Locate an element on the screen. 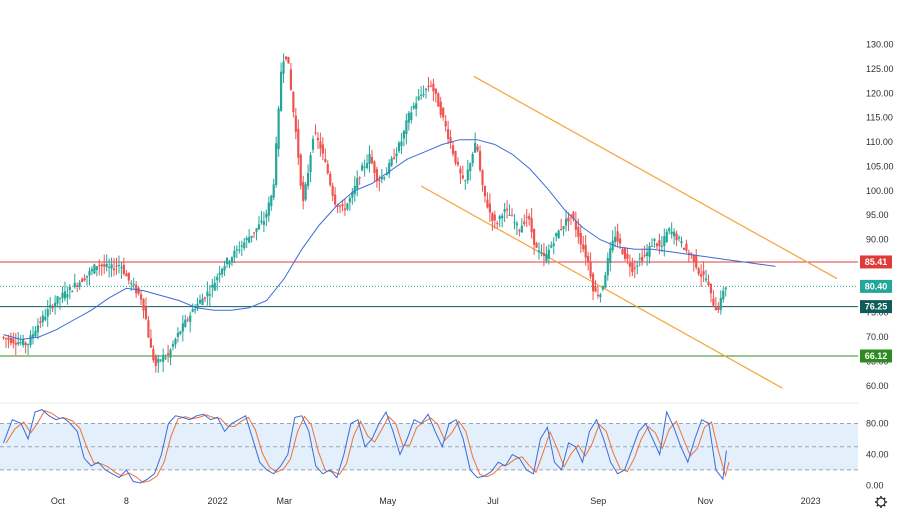  price-axis-tick: 90.00 is located at coordinates (877, 240).